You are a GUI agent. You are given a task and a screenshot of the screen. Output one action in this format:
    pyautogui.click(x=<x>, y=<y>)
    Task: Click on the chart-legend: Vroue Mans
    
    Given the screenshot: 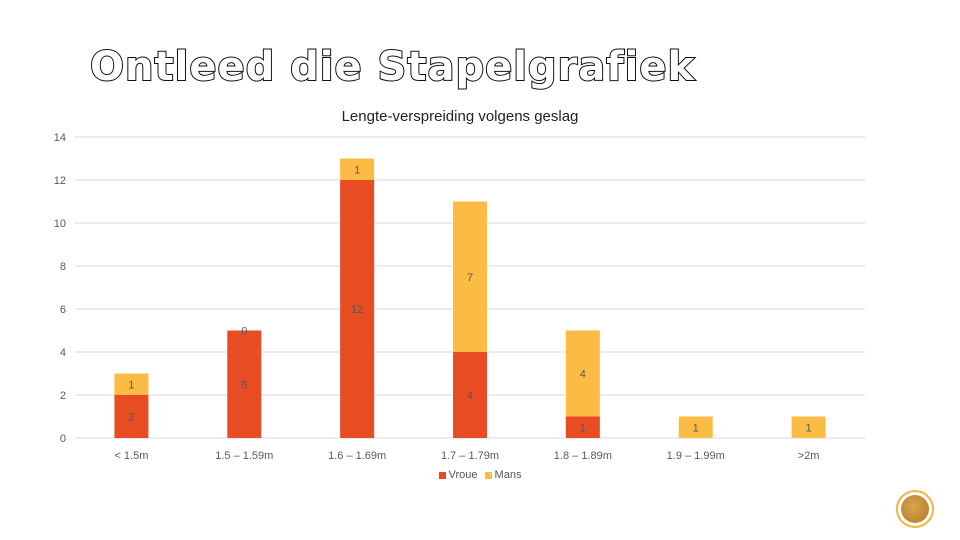 What is the action you would take?
    pyautogui.click(x=480, y=475)
    